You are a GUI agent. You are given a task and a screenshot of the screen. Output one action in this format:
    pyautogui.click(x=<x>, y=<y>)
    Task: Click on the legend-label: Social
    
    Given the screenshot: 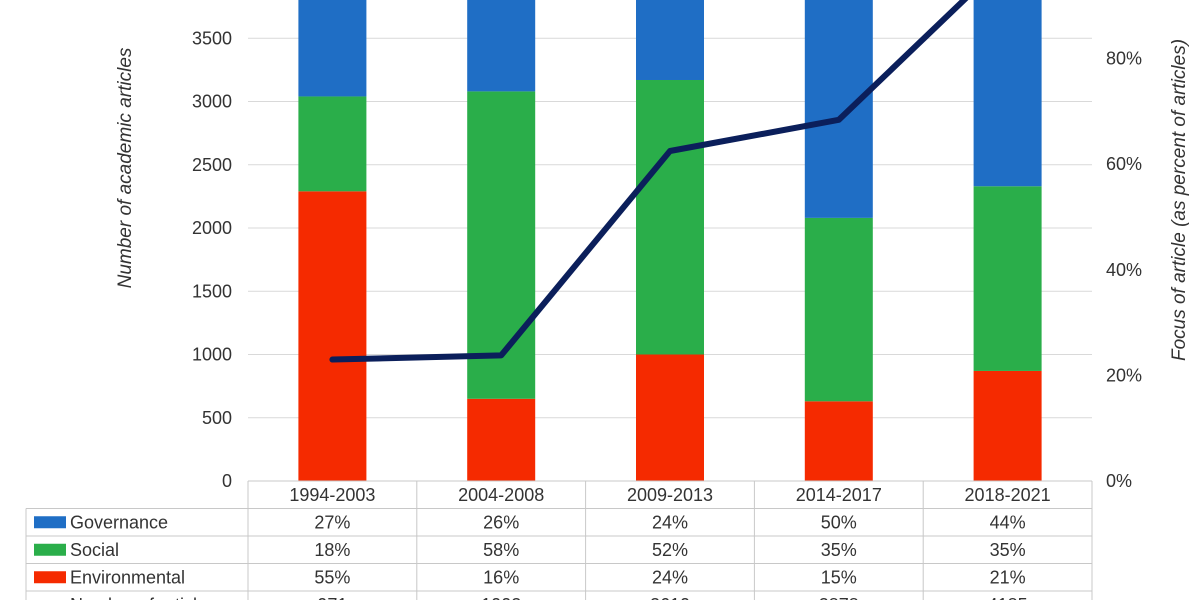 What is the action you would take?
    pyautogui.click(x=94, y=550)
    